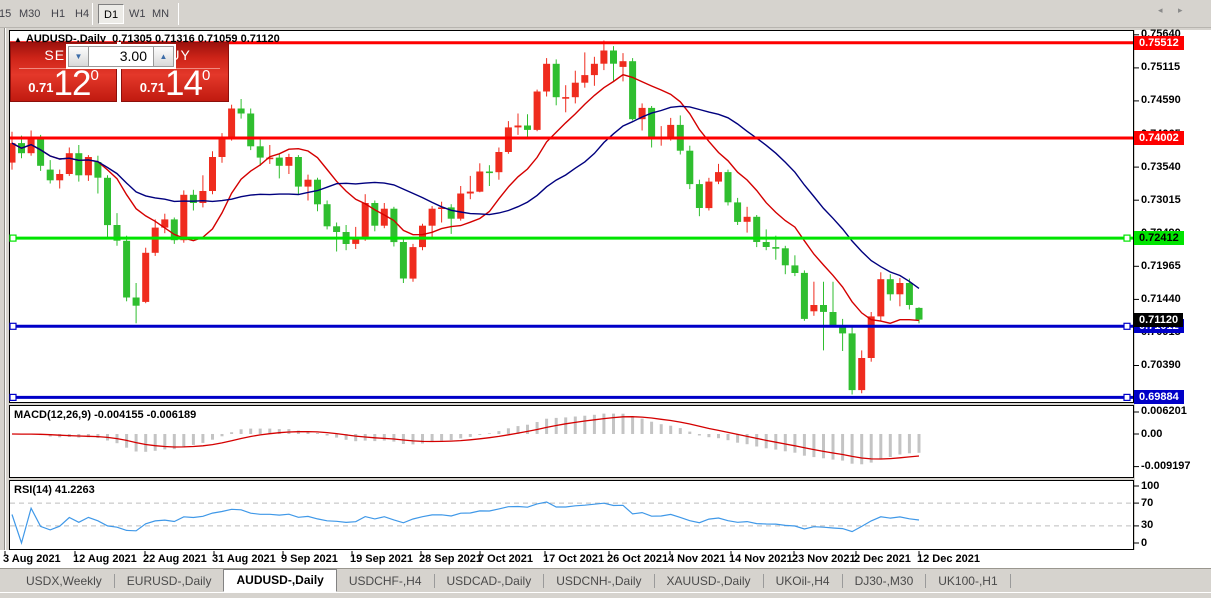  I want to click on price-axis-tick: 0.73015, so click(1161, 199).